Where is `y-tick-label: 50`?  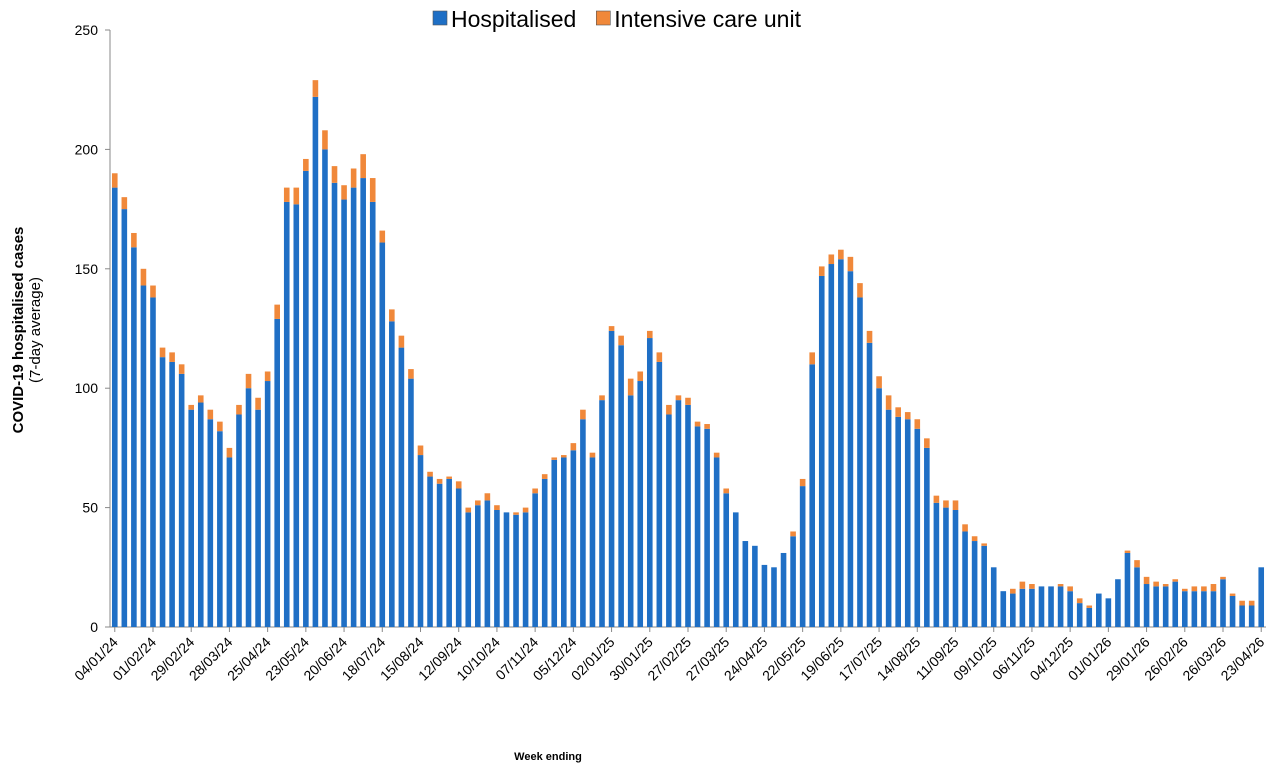
y-tick-label: 50 is located at coordinates (90, 508).